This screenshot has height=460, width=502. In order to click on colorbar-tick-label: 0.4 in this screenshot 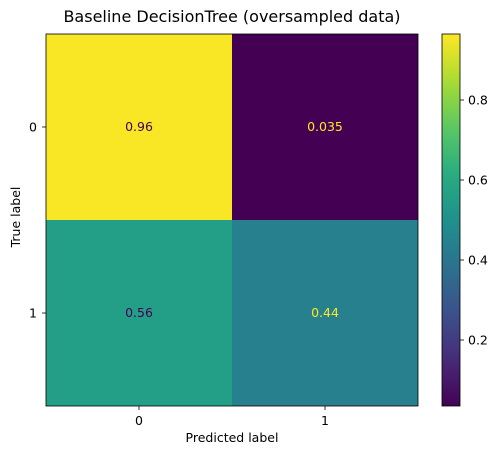, I will do `click(478, 260)`.